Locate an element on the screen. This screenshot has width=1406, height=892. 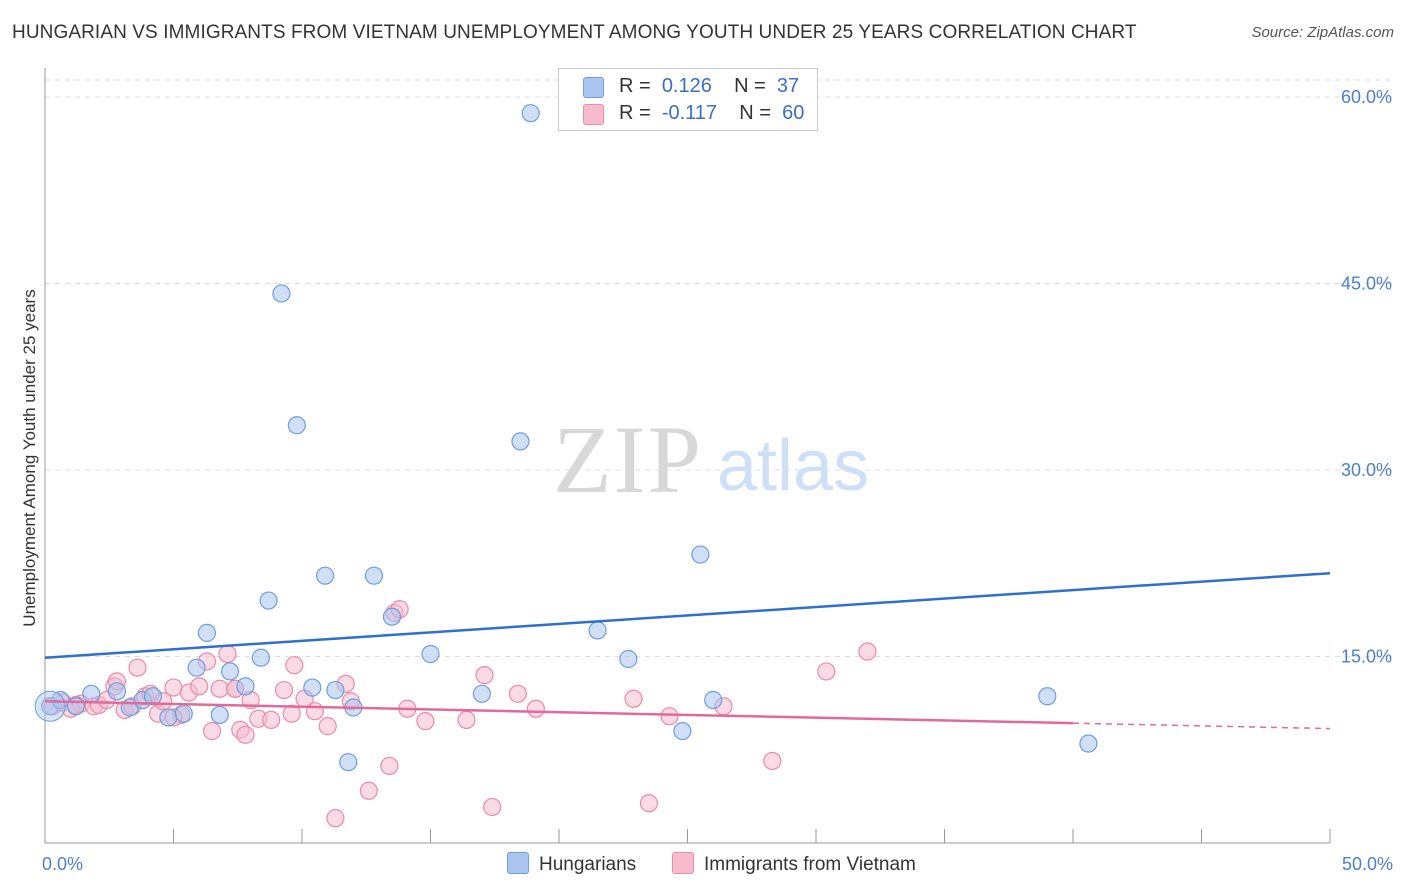
legend-r-value: -0.117 is located at coordinates (689, 113).